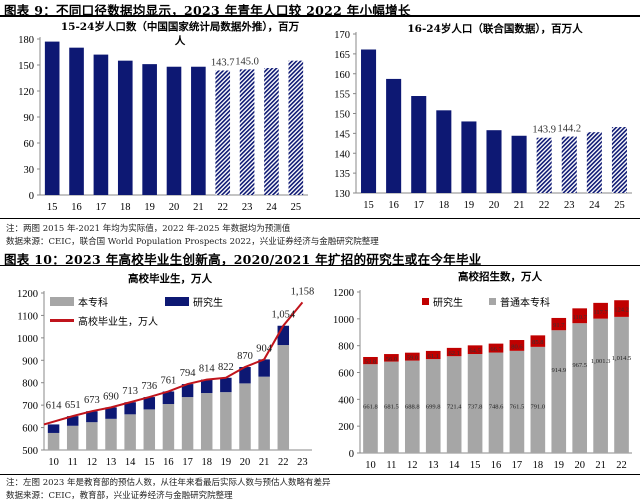  I want to click on legend-label: 普通本专科, so click(525, 303).